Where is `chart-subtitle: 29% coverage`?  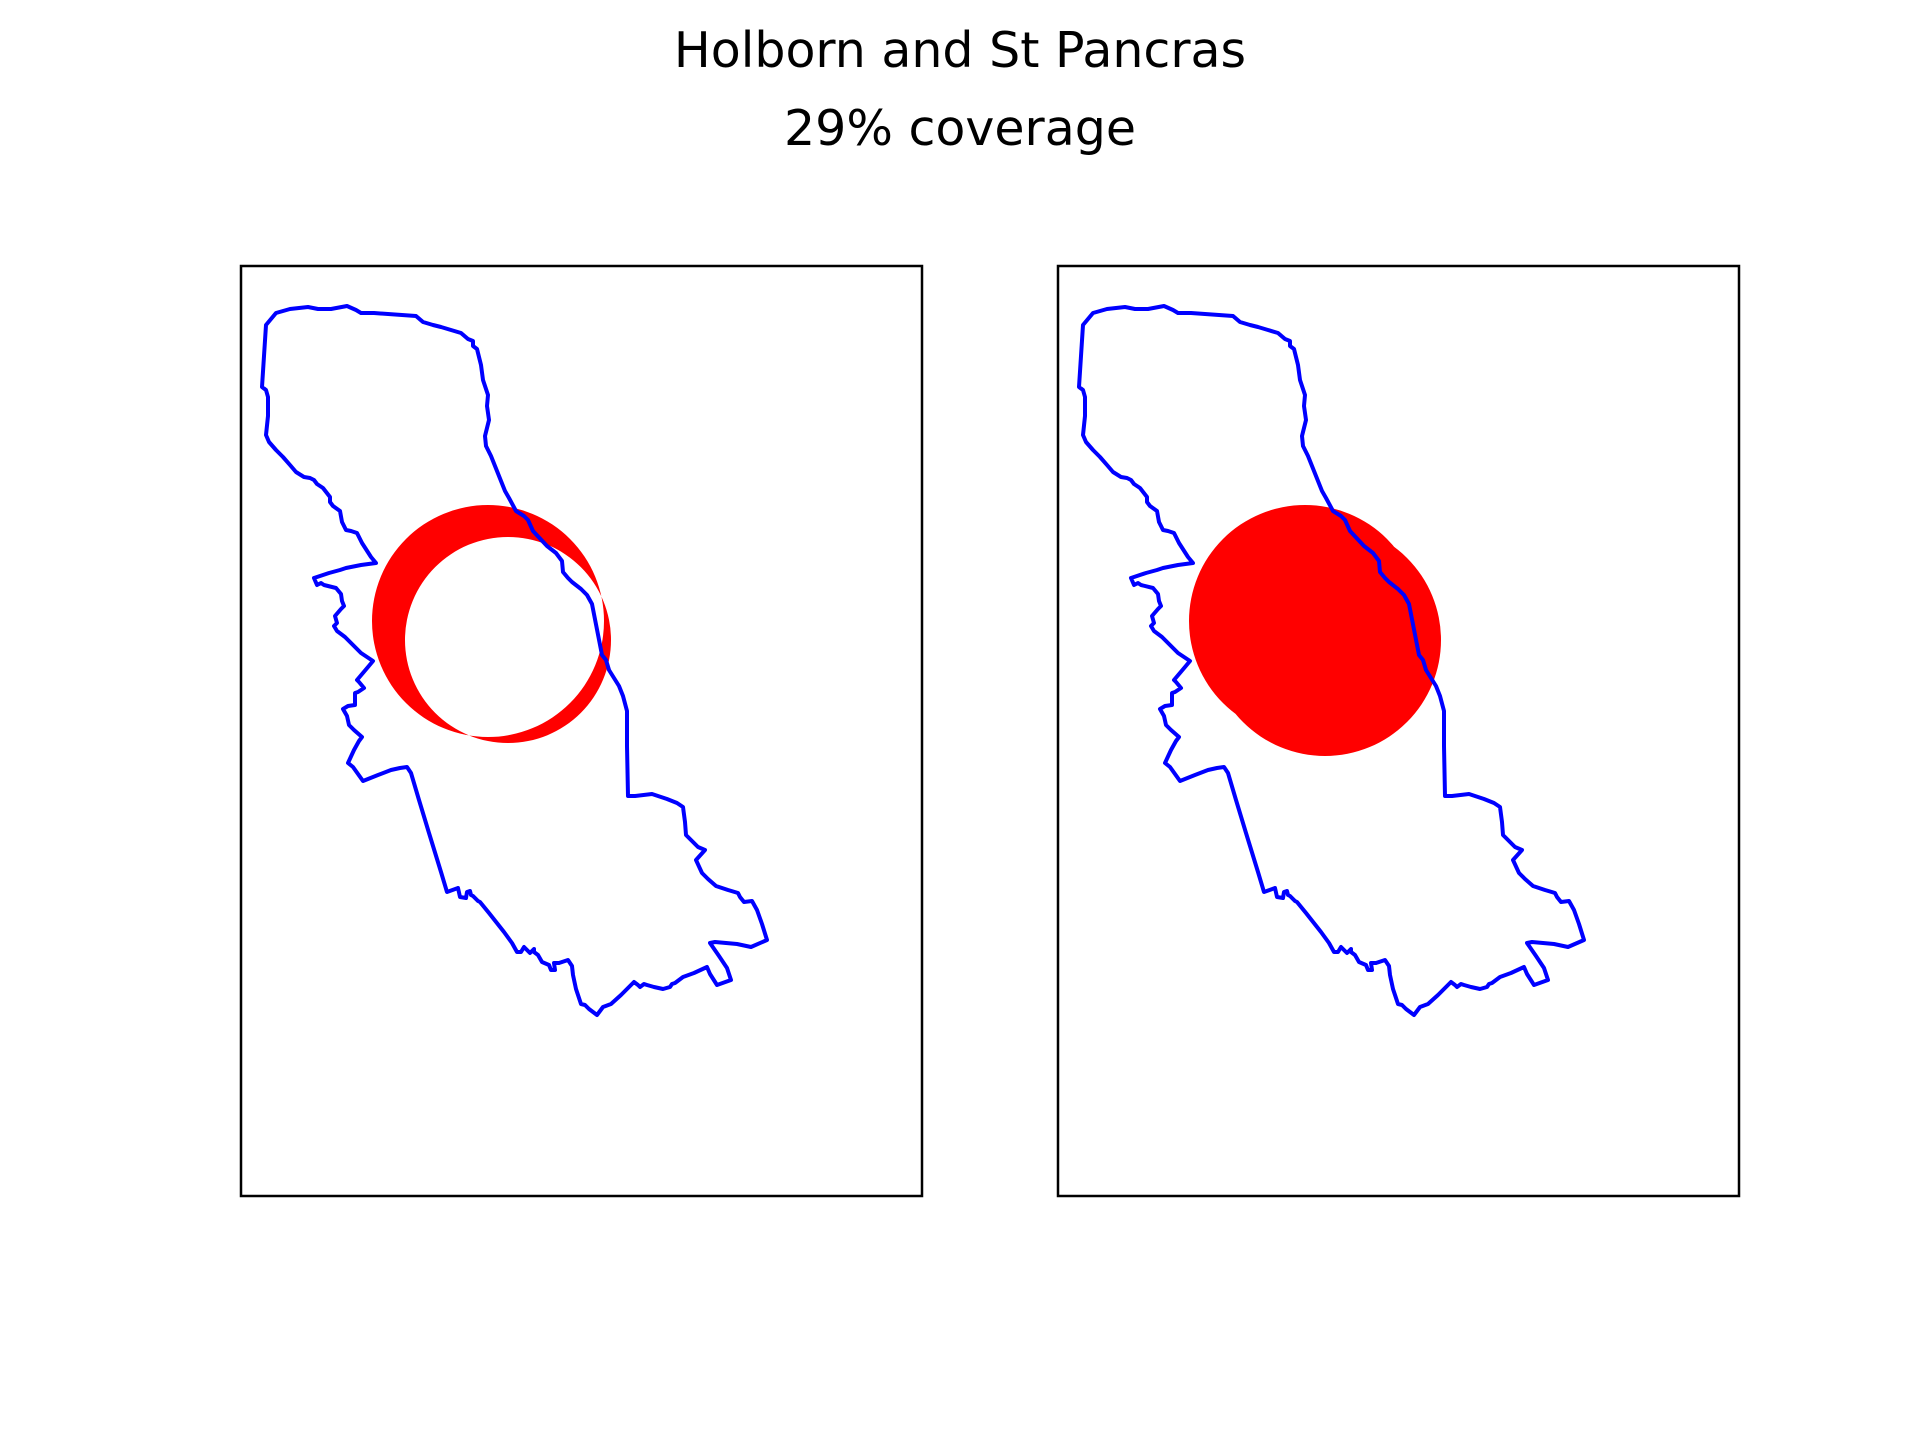 chart-subtitle: 29% coverage is located at coordinates (960, 128).